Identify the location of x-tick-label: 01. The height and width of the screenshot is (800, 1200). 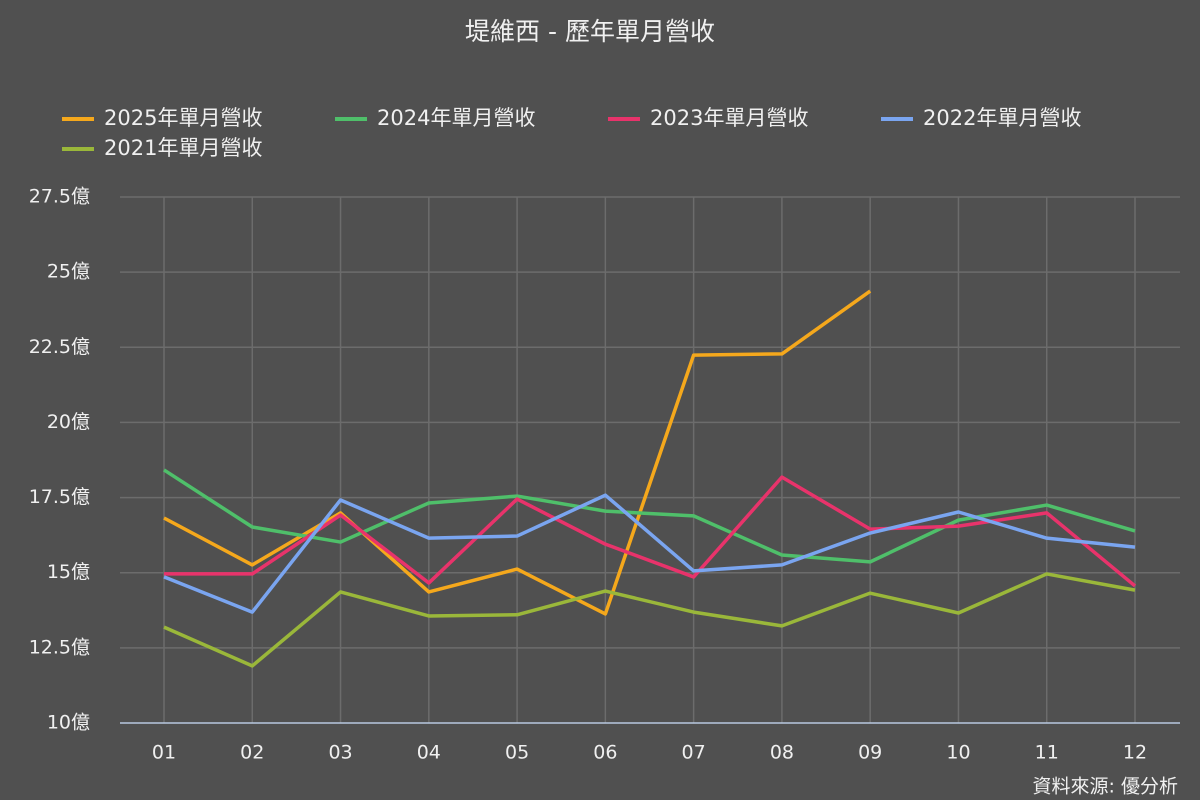
(164, 753).